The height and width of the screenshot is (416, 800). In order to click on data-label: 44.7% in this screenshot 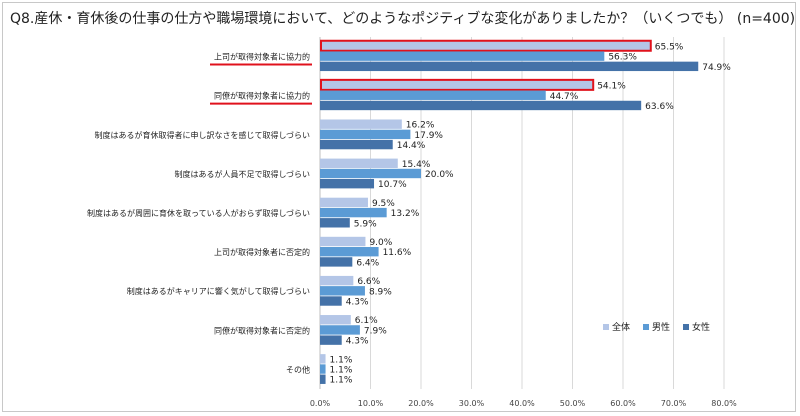, I will do `click(564, 97)`.